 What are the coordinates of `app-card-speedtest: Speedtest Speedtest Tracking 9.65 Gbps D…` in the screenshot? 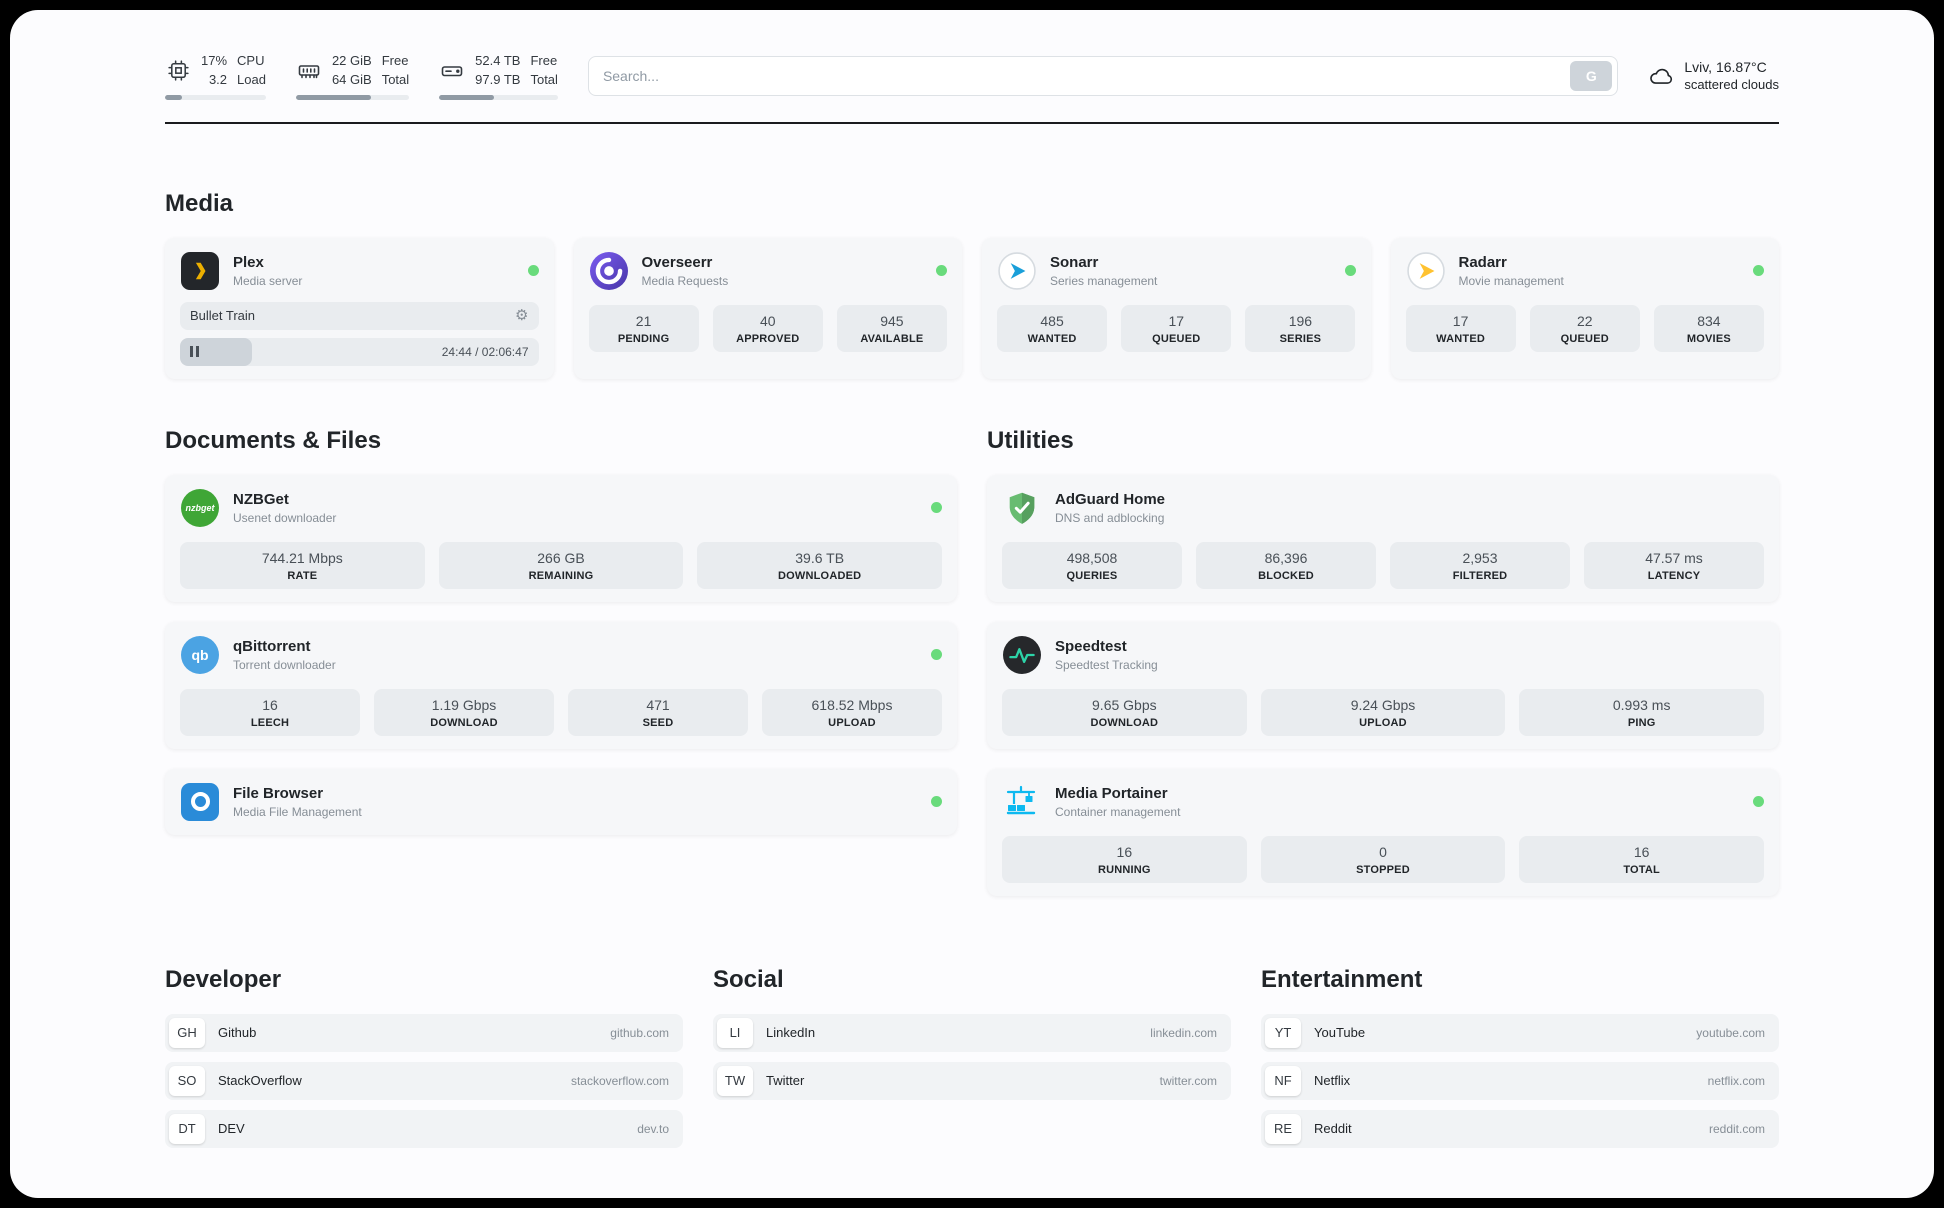 It's located at (1383, 685).